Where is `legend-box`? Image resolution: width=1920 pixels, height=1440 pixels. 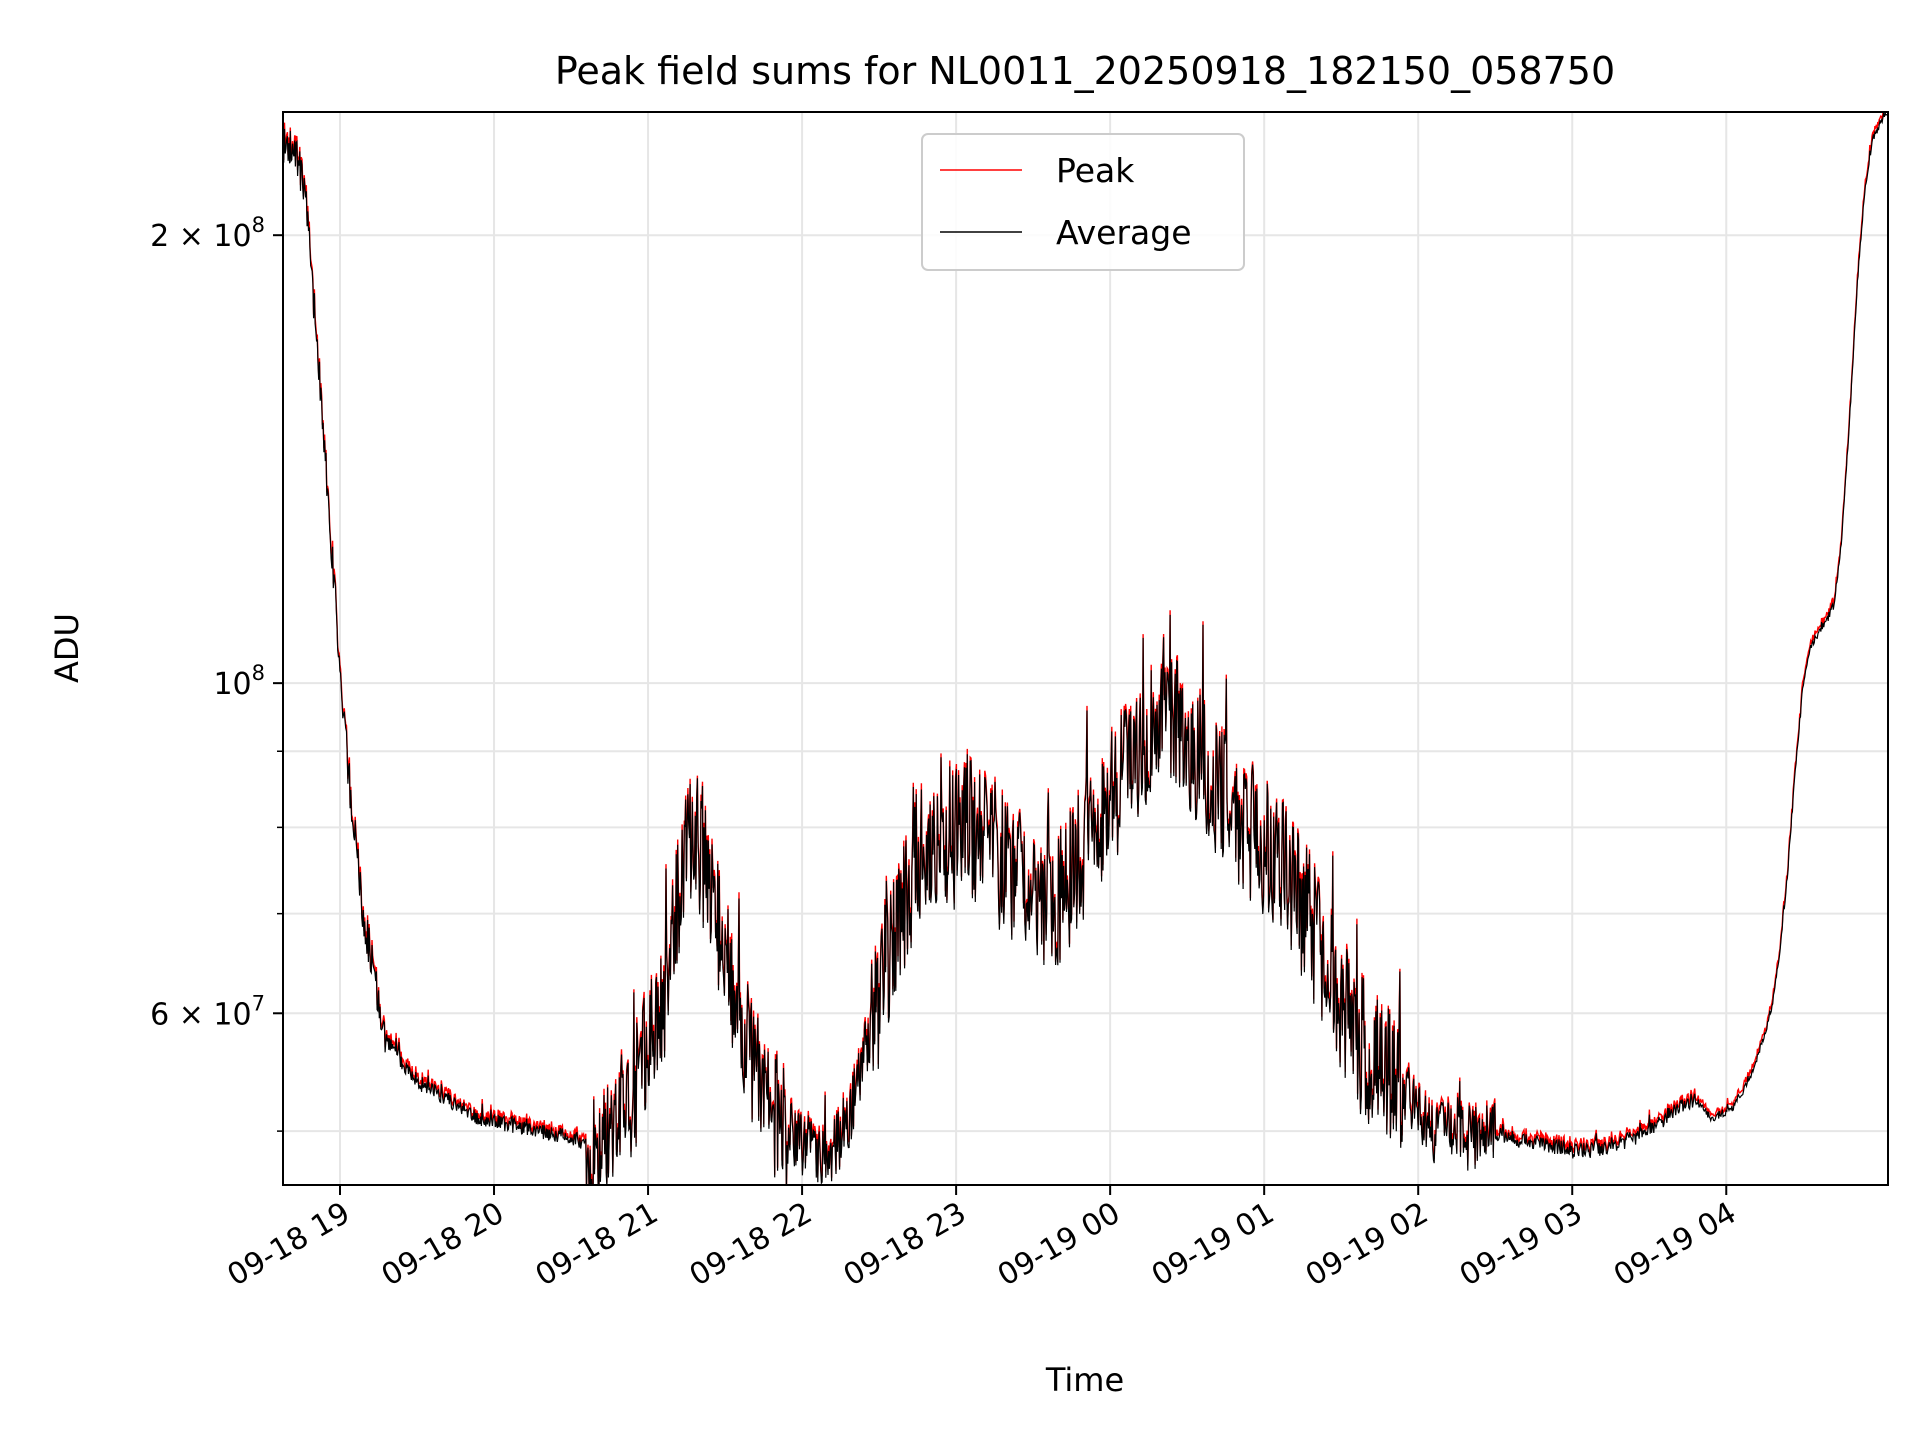
legend-box is located at coordinates (1083, 202).